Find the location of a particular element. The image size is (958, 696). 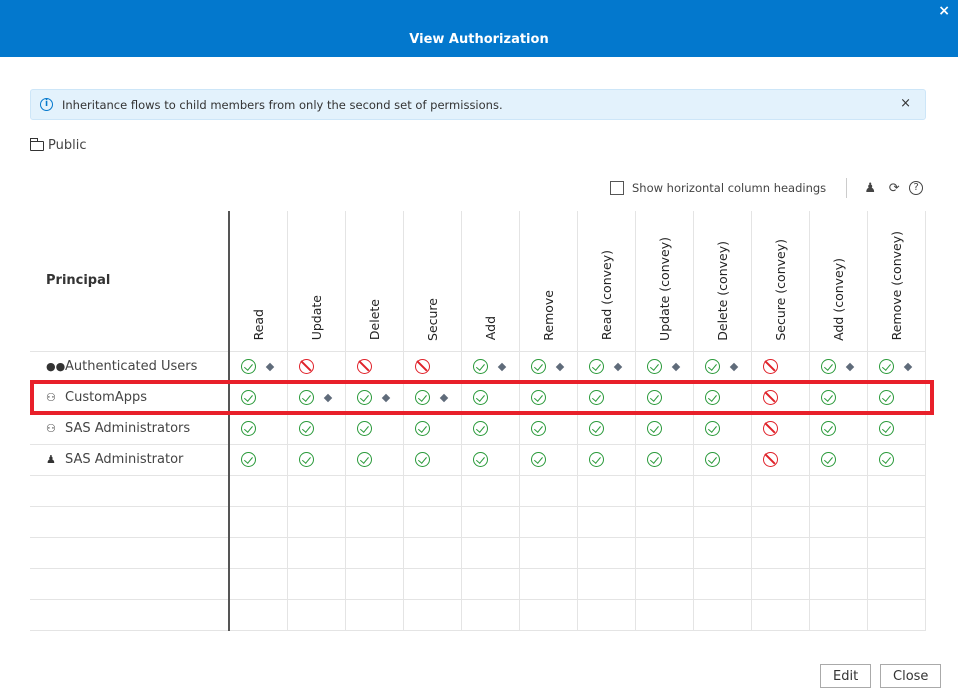

principal-name: SAS Administrator is located at coordinates (124, 459).